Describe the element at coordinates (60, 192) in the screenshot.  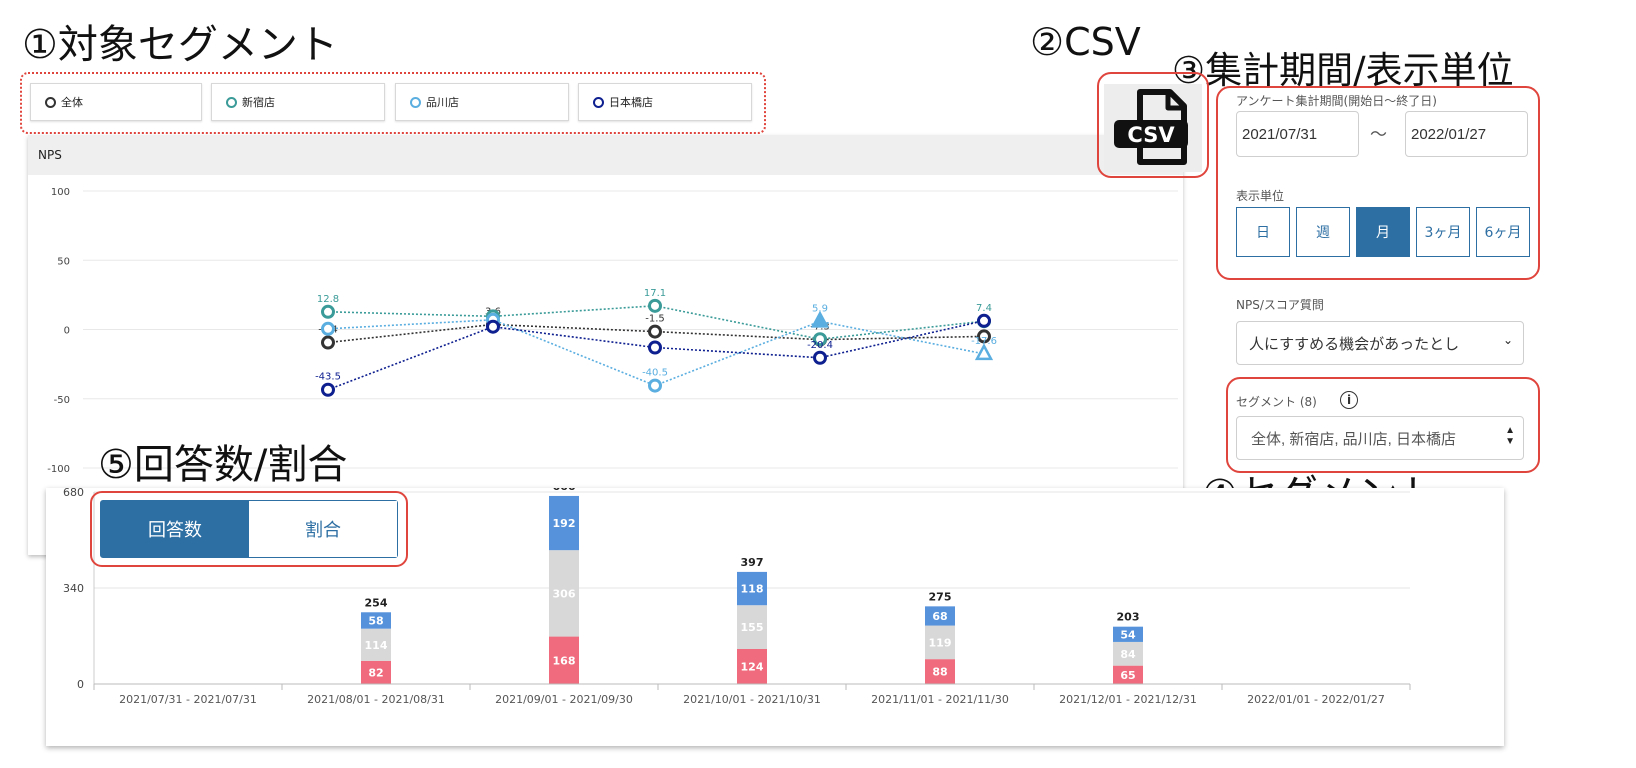
I see `y-tick-label: 100` at that location.